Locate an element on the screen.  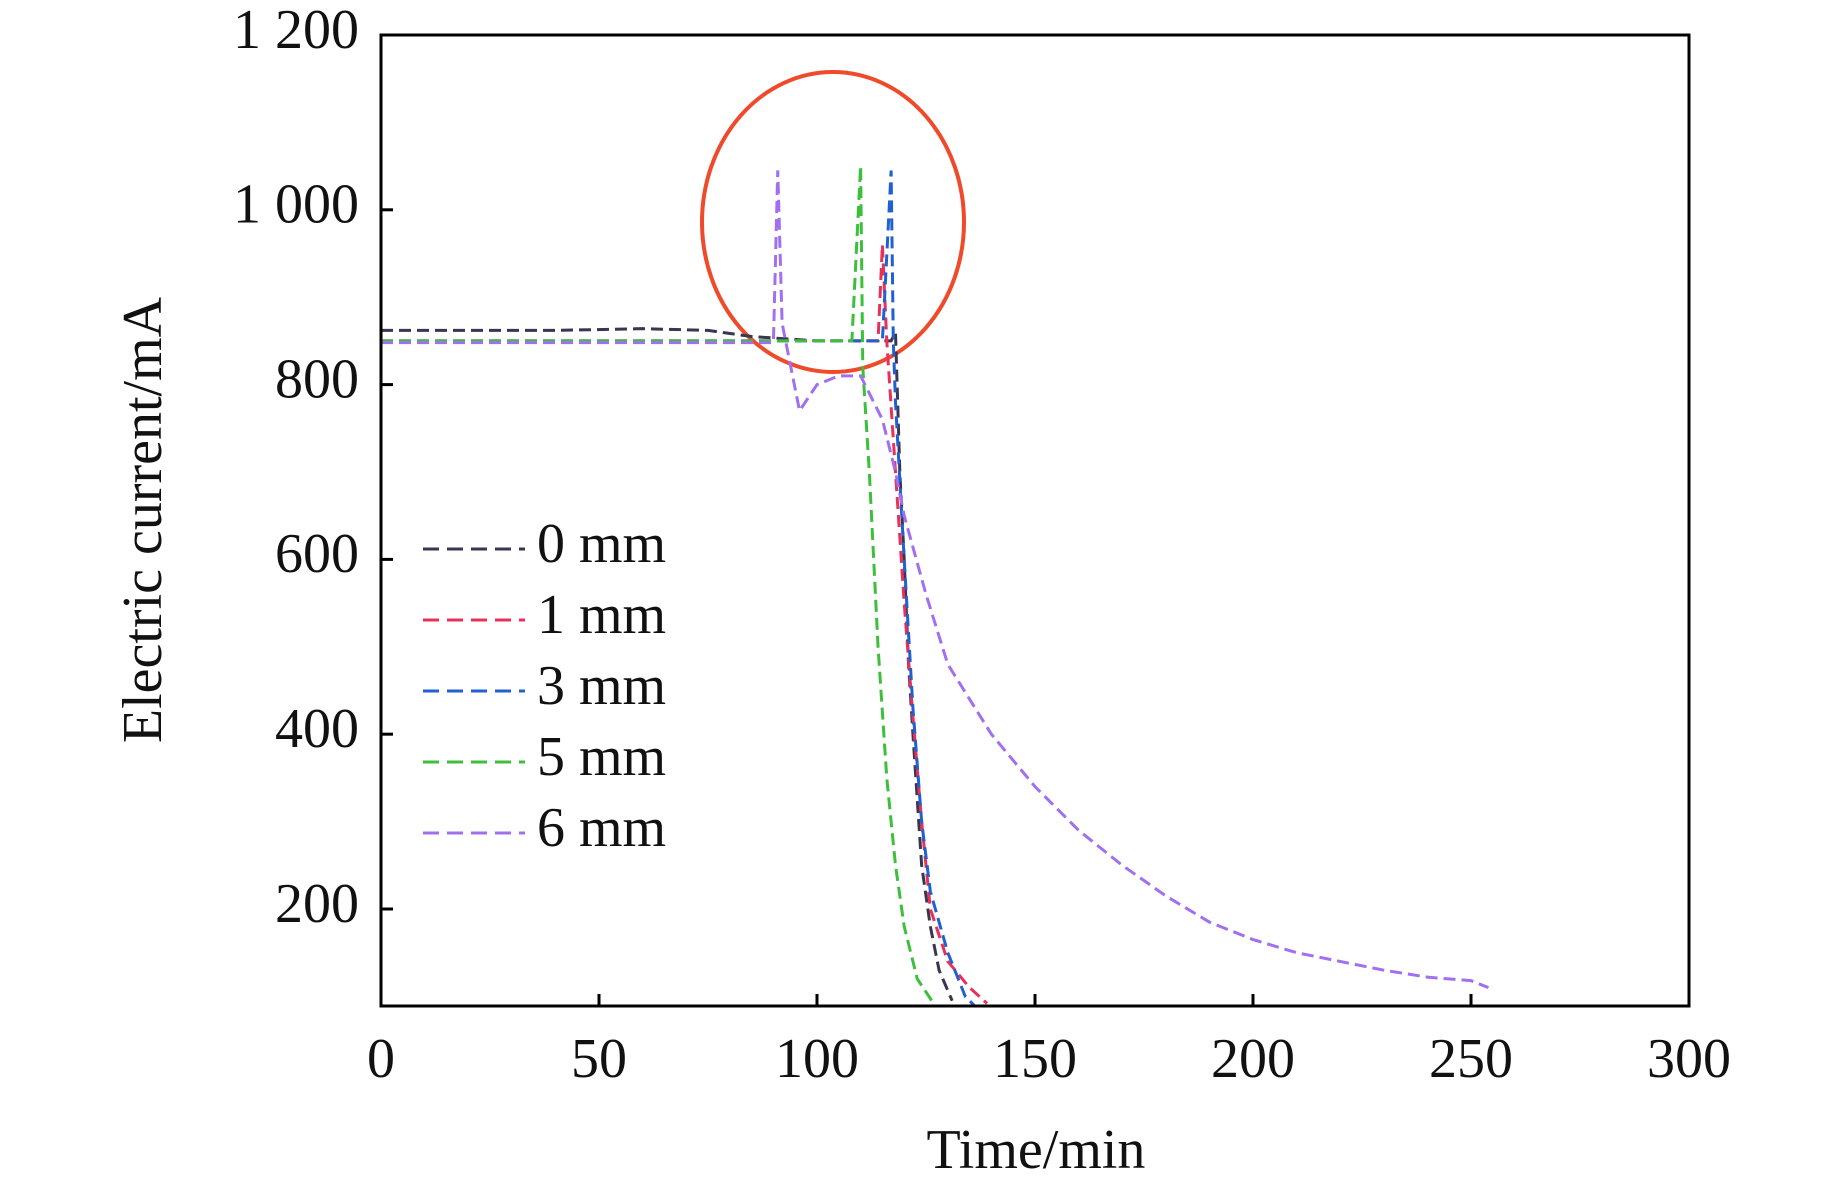
legend-label: 3 mm is located at coordinates (601, 686).